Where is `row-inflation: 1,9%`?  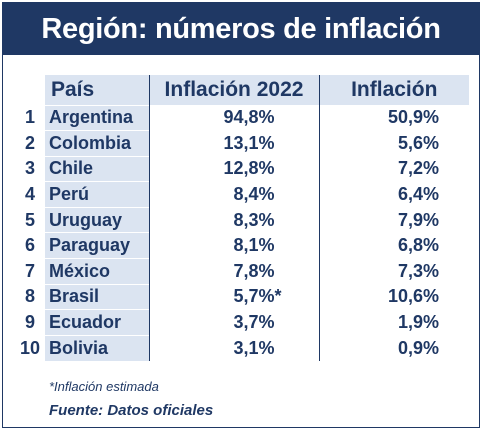 row-inflation: 1,9% is located at coordinates (394, 322).